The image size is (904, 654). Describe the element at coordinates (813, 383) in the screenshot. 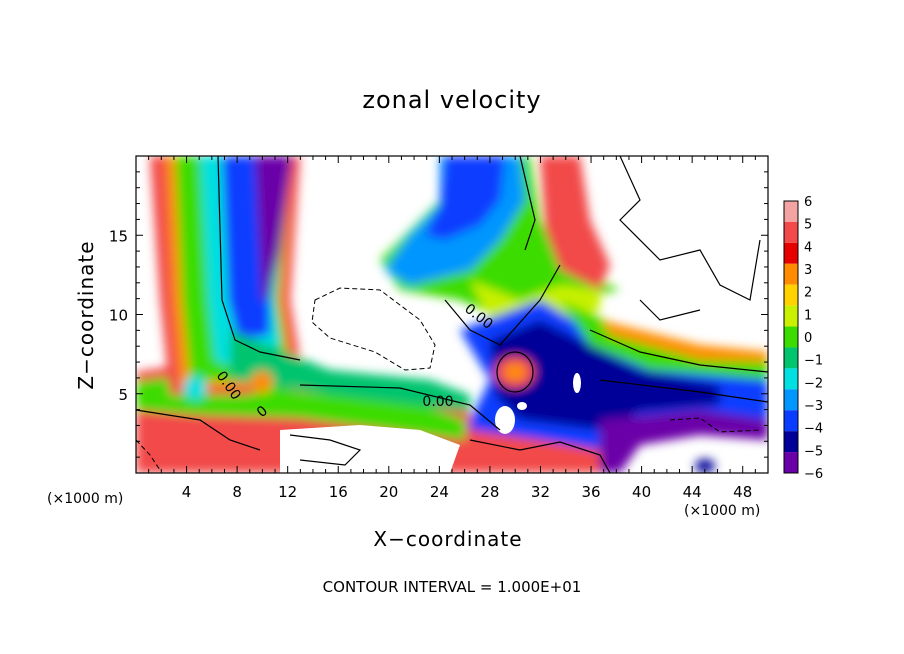

I see `colorbar-tick-label: −2` at that location.